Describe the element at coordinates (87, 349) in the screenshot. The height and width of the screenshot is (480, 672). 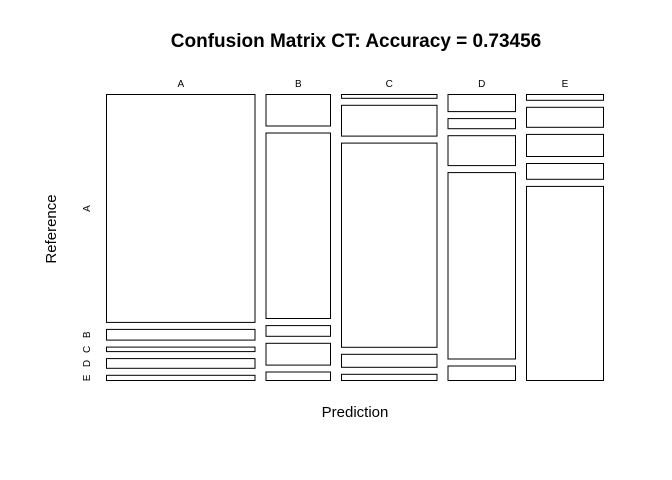
I see `row-tick-c: C` at that location.